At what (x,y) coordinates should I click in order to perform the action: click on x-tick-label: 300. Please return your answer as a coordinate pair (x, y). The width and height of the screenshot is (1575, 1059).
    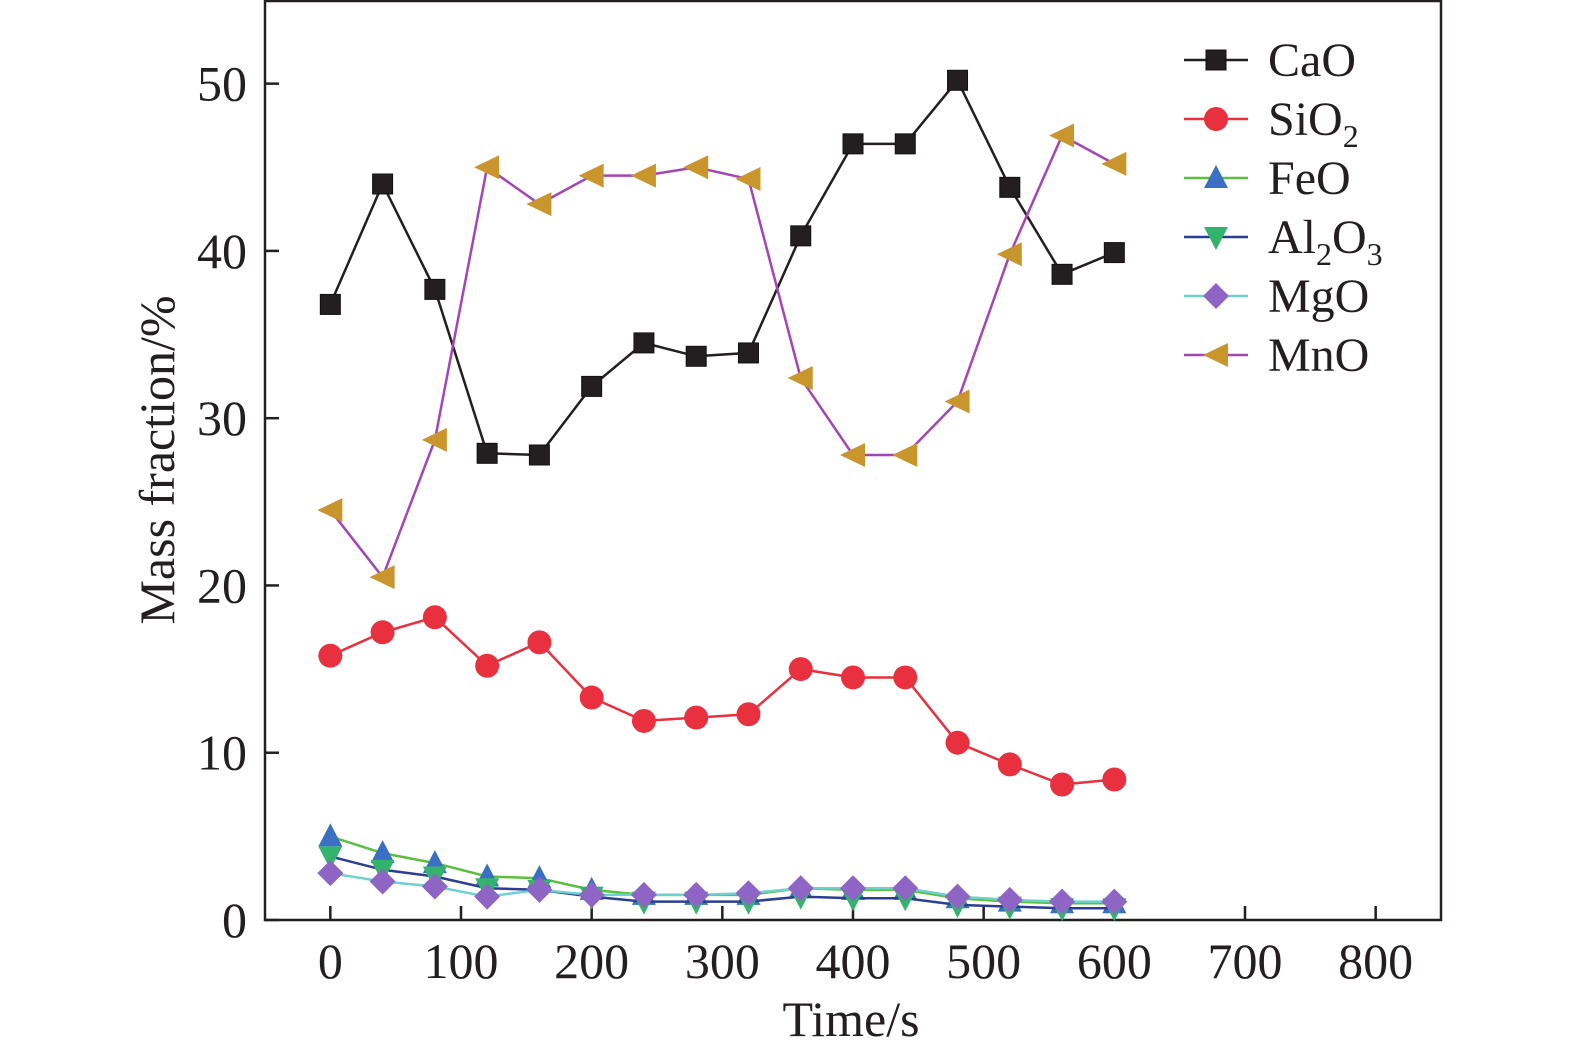
    Looking at the image, I should click on (722, 961).